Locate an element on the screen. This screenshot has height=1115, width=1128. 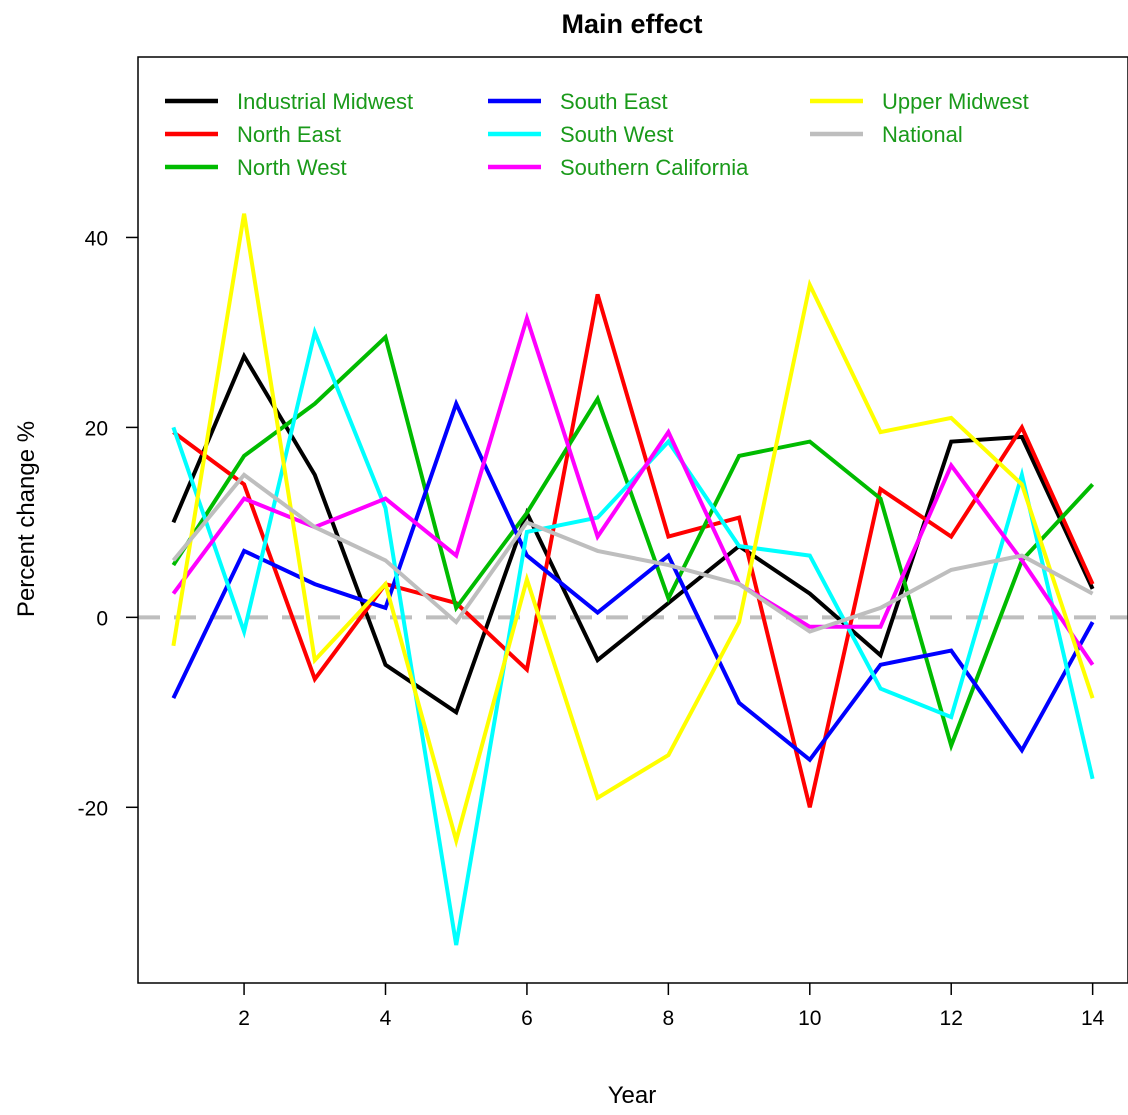
legend-label-1: North East is located at coordinates (289, 134).